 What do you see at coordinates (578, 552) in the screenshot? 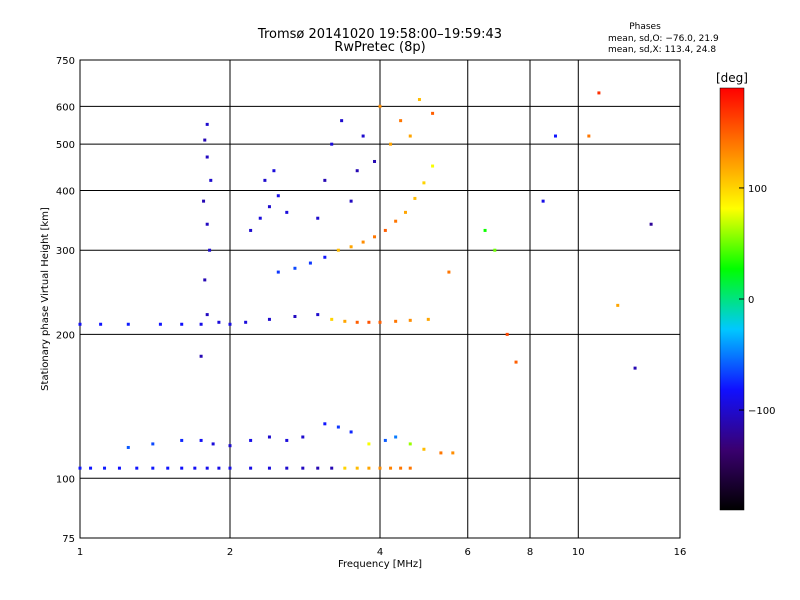
I see `x-tick-label: 10` at bounding box center [578, 552].